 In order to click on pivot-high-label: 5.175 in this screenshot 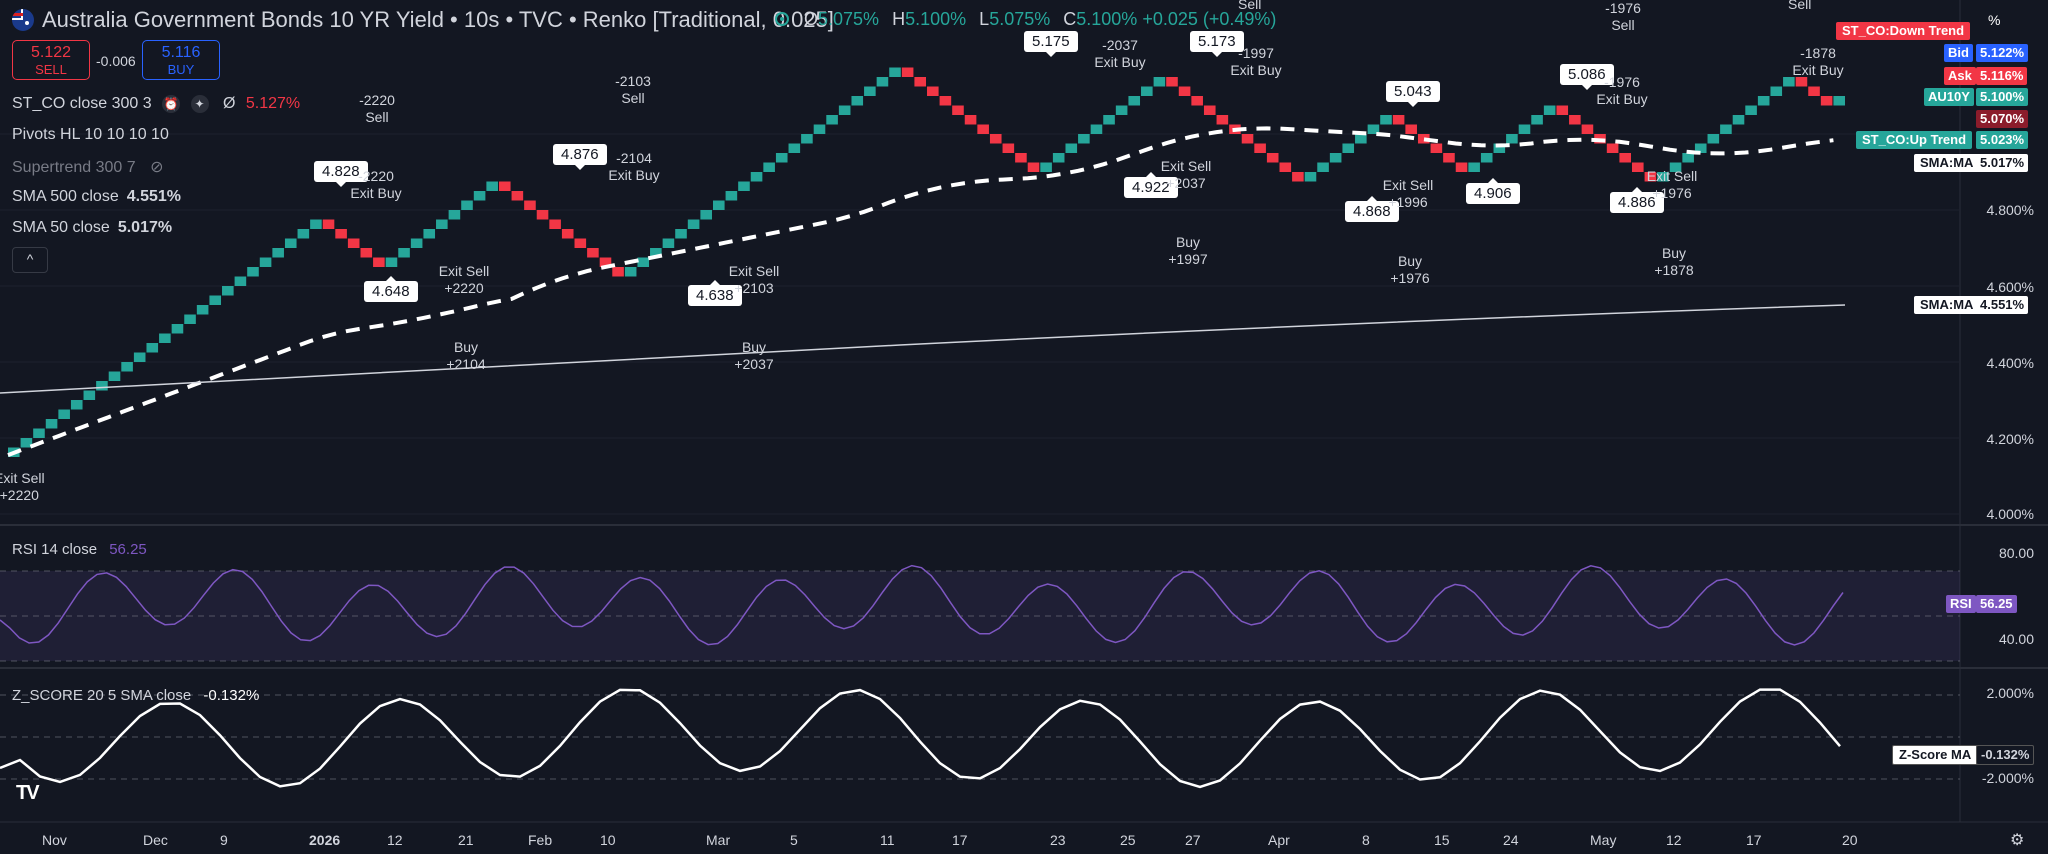, I will do `click(1051, 44)`.